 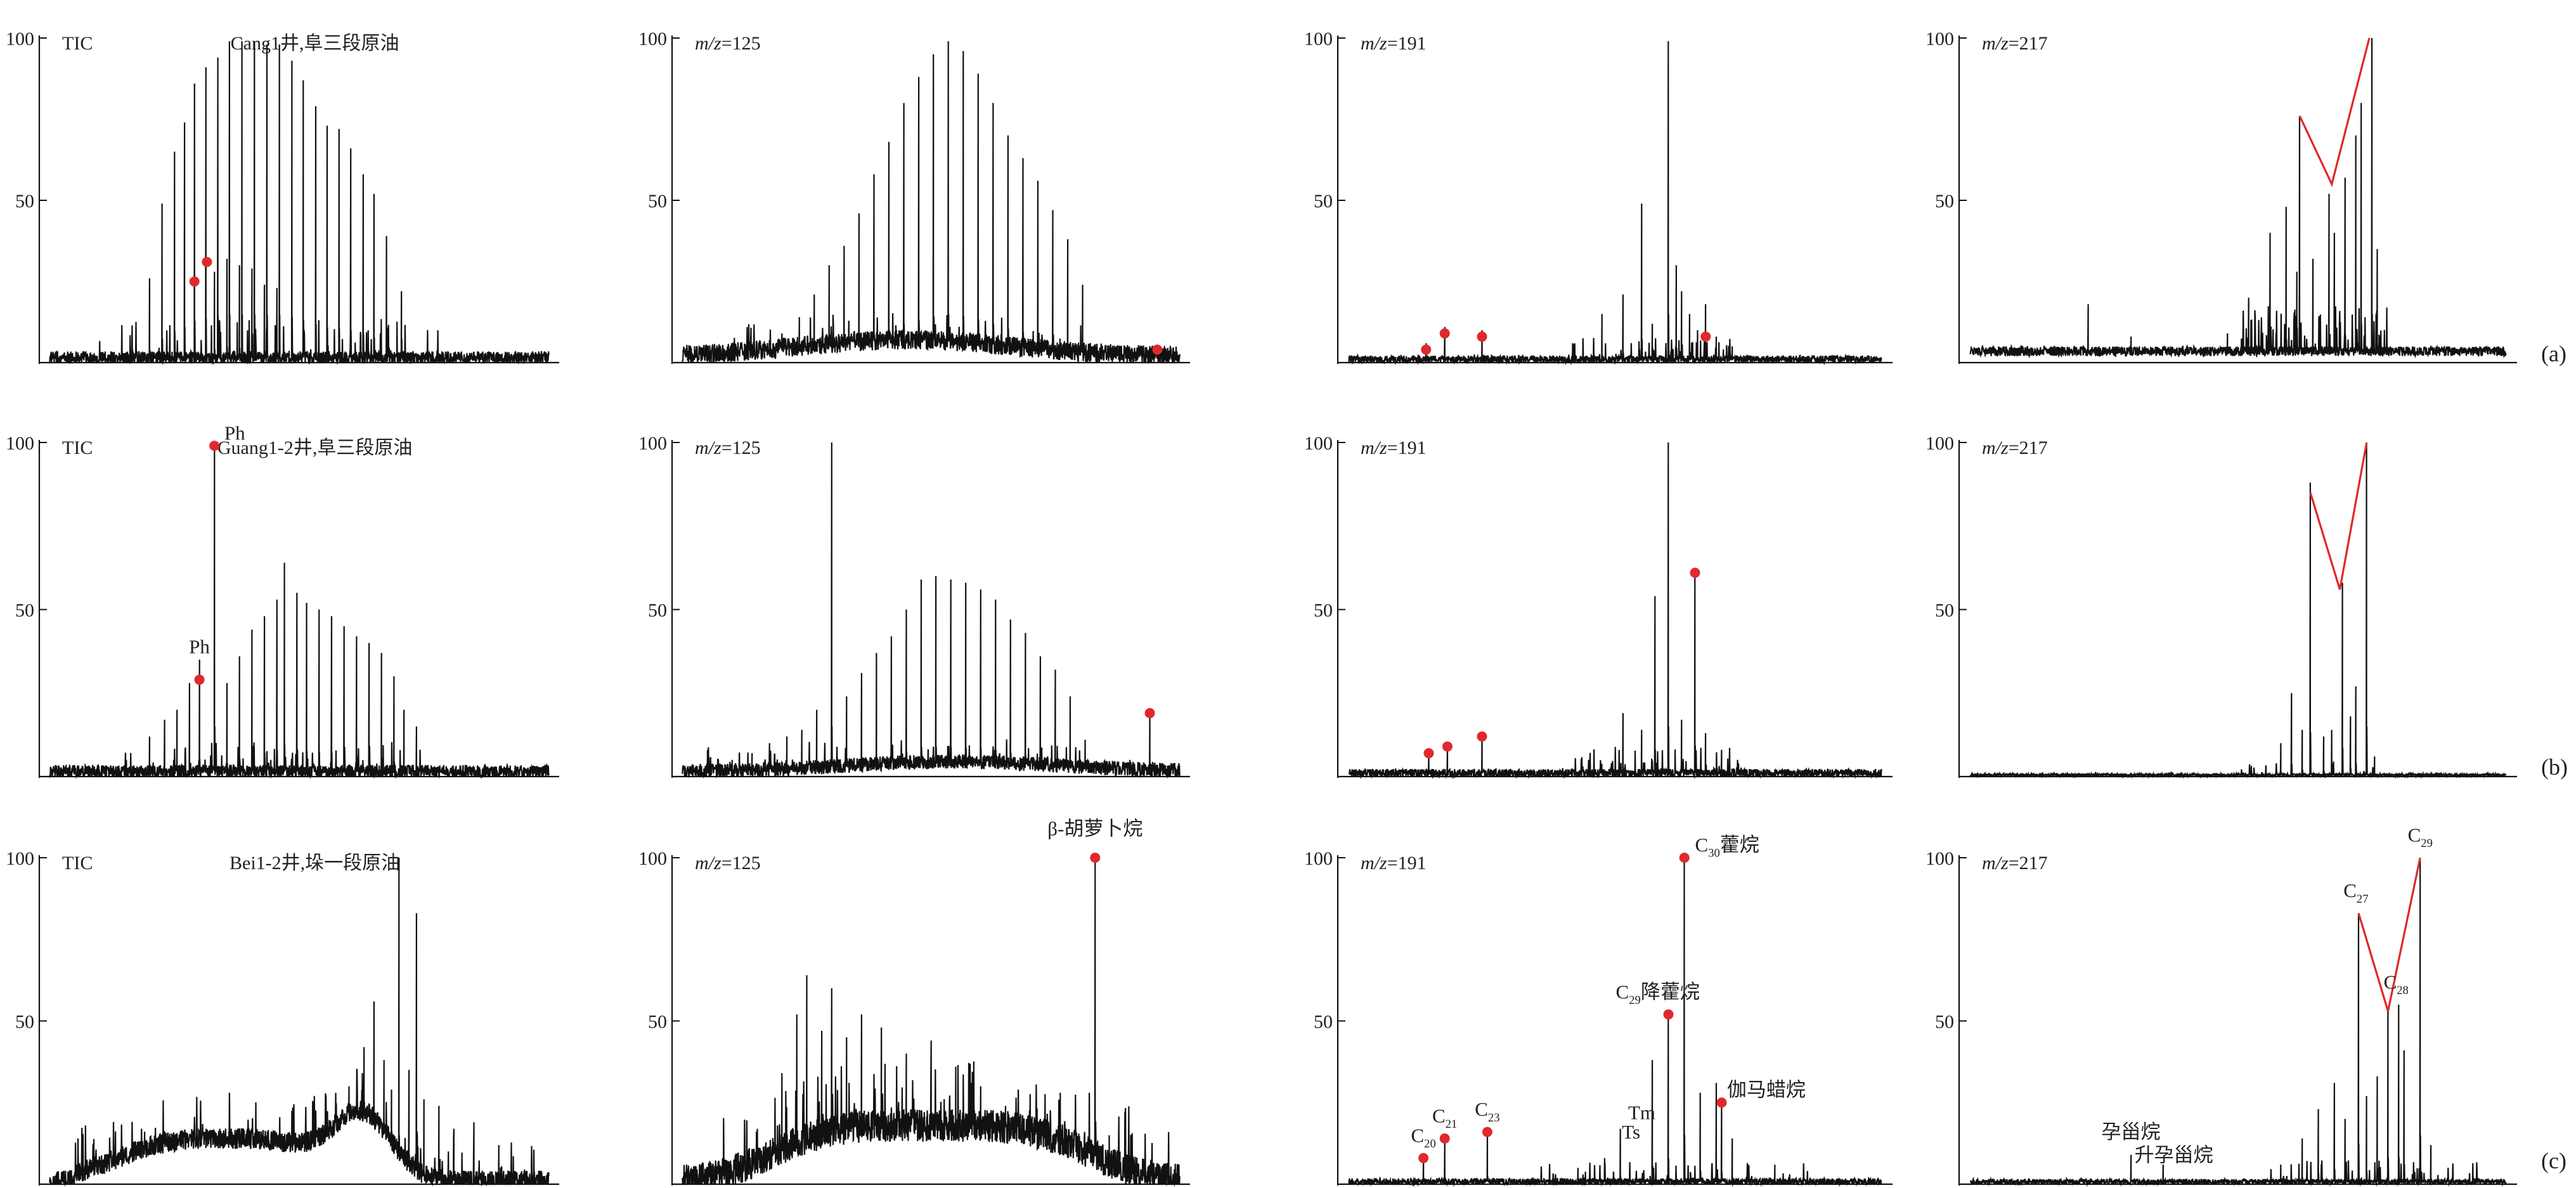 What do you see at coordinates (1766, 1089) in the screenshot?
I see `peak-annotation: 伽马蜡烷` at bounding box center [1766, 1089].